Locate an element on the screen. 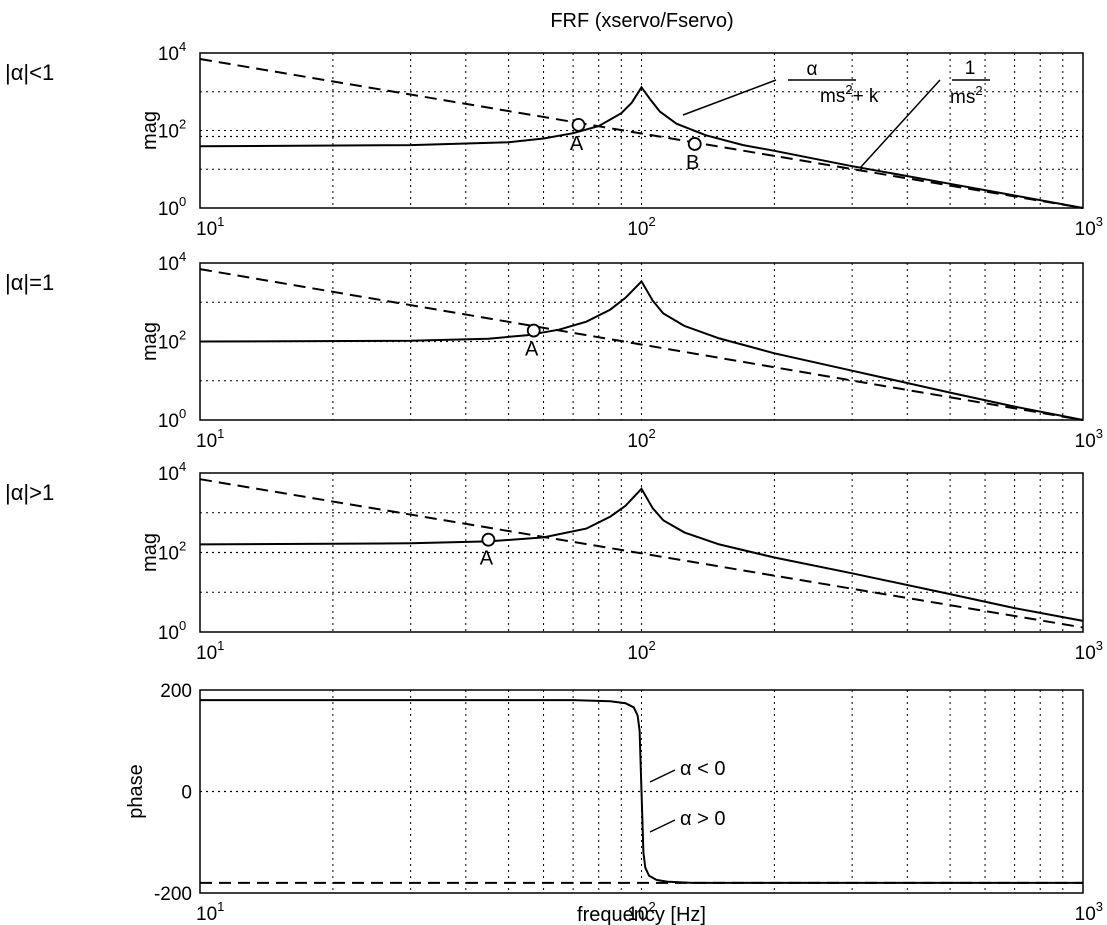 This screenshot has width=1107, height=925. row-label-alpha-lt-1: |α|<1 is located at coordinates (29, 72).